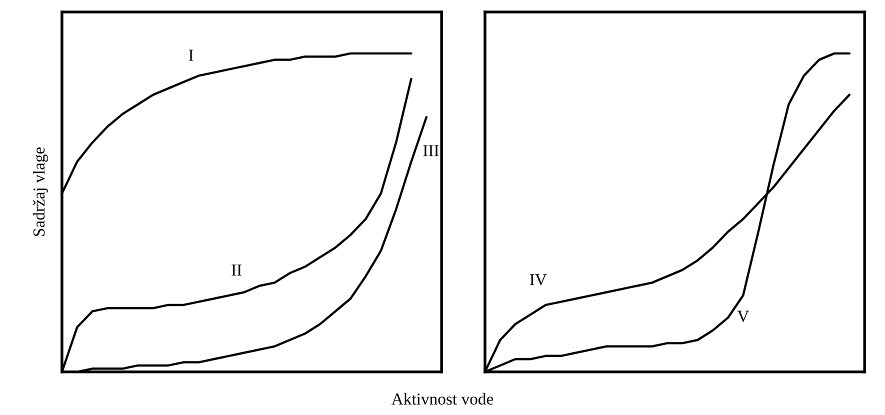 The width and height of the screenshot is (885, 415). What do you see at coordinates (237, 270) in the screenshot?
I see `series-label: II` at bounding box center [237, 270].